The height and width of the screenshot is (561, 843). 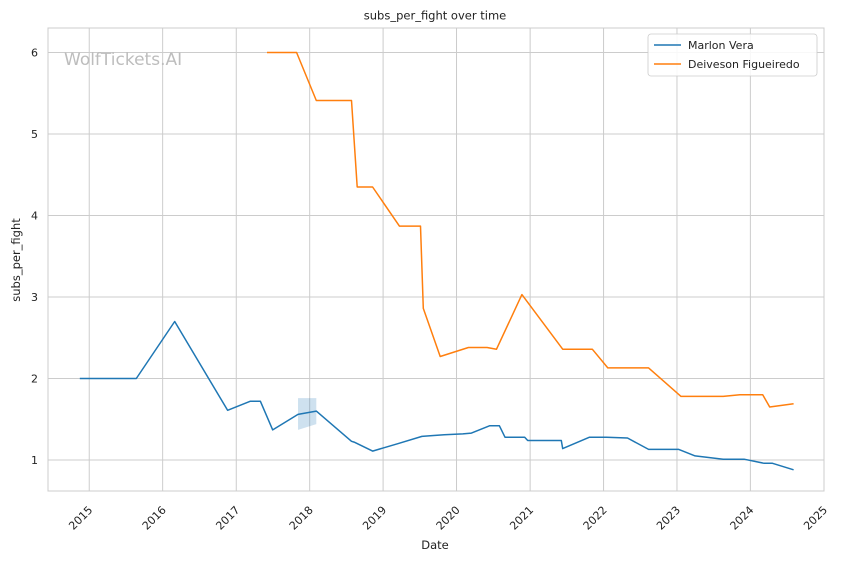 What do you see at coordinates (34, 256) in the screenshot?
I see `y-tick-labels: 1 2 3 4 5 6` at bounding box center [34, 256].